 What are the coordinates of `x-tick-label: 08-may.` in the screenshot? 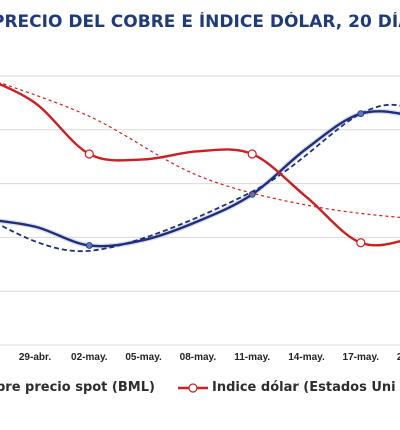 It's located at (198, 357).